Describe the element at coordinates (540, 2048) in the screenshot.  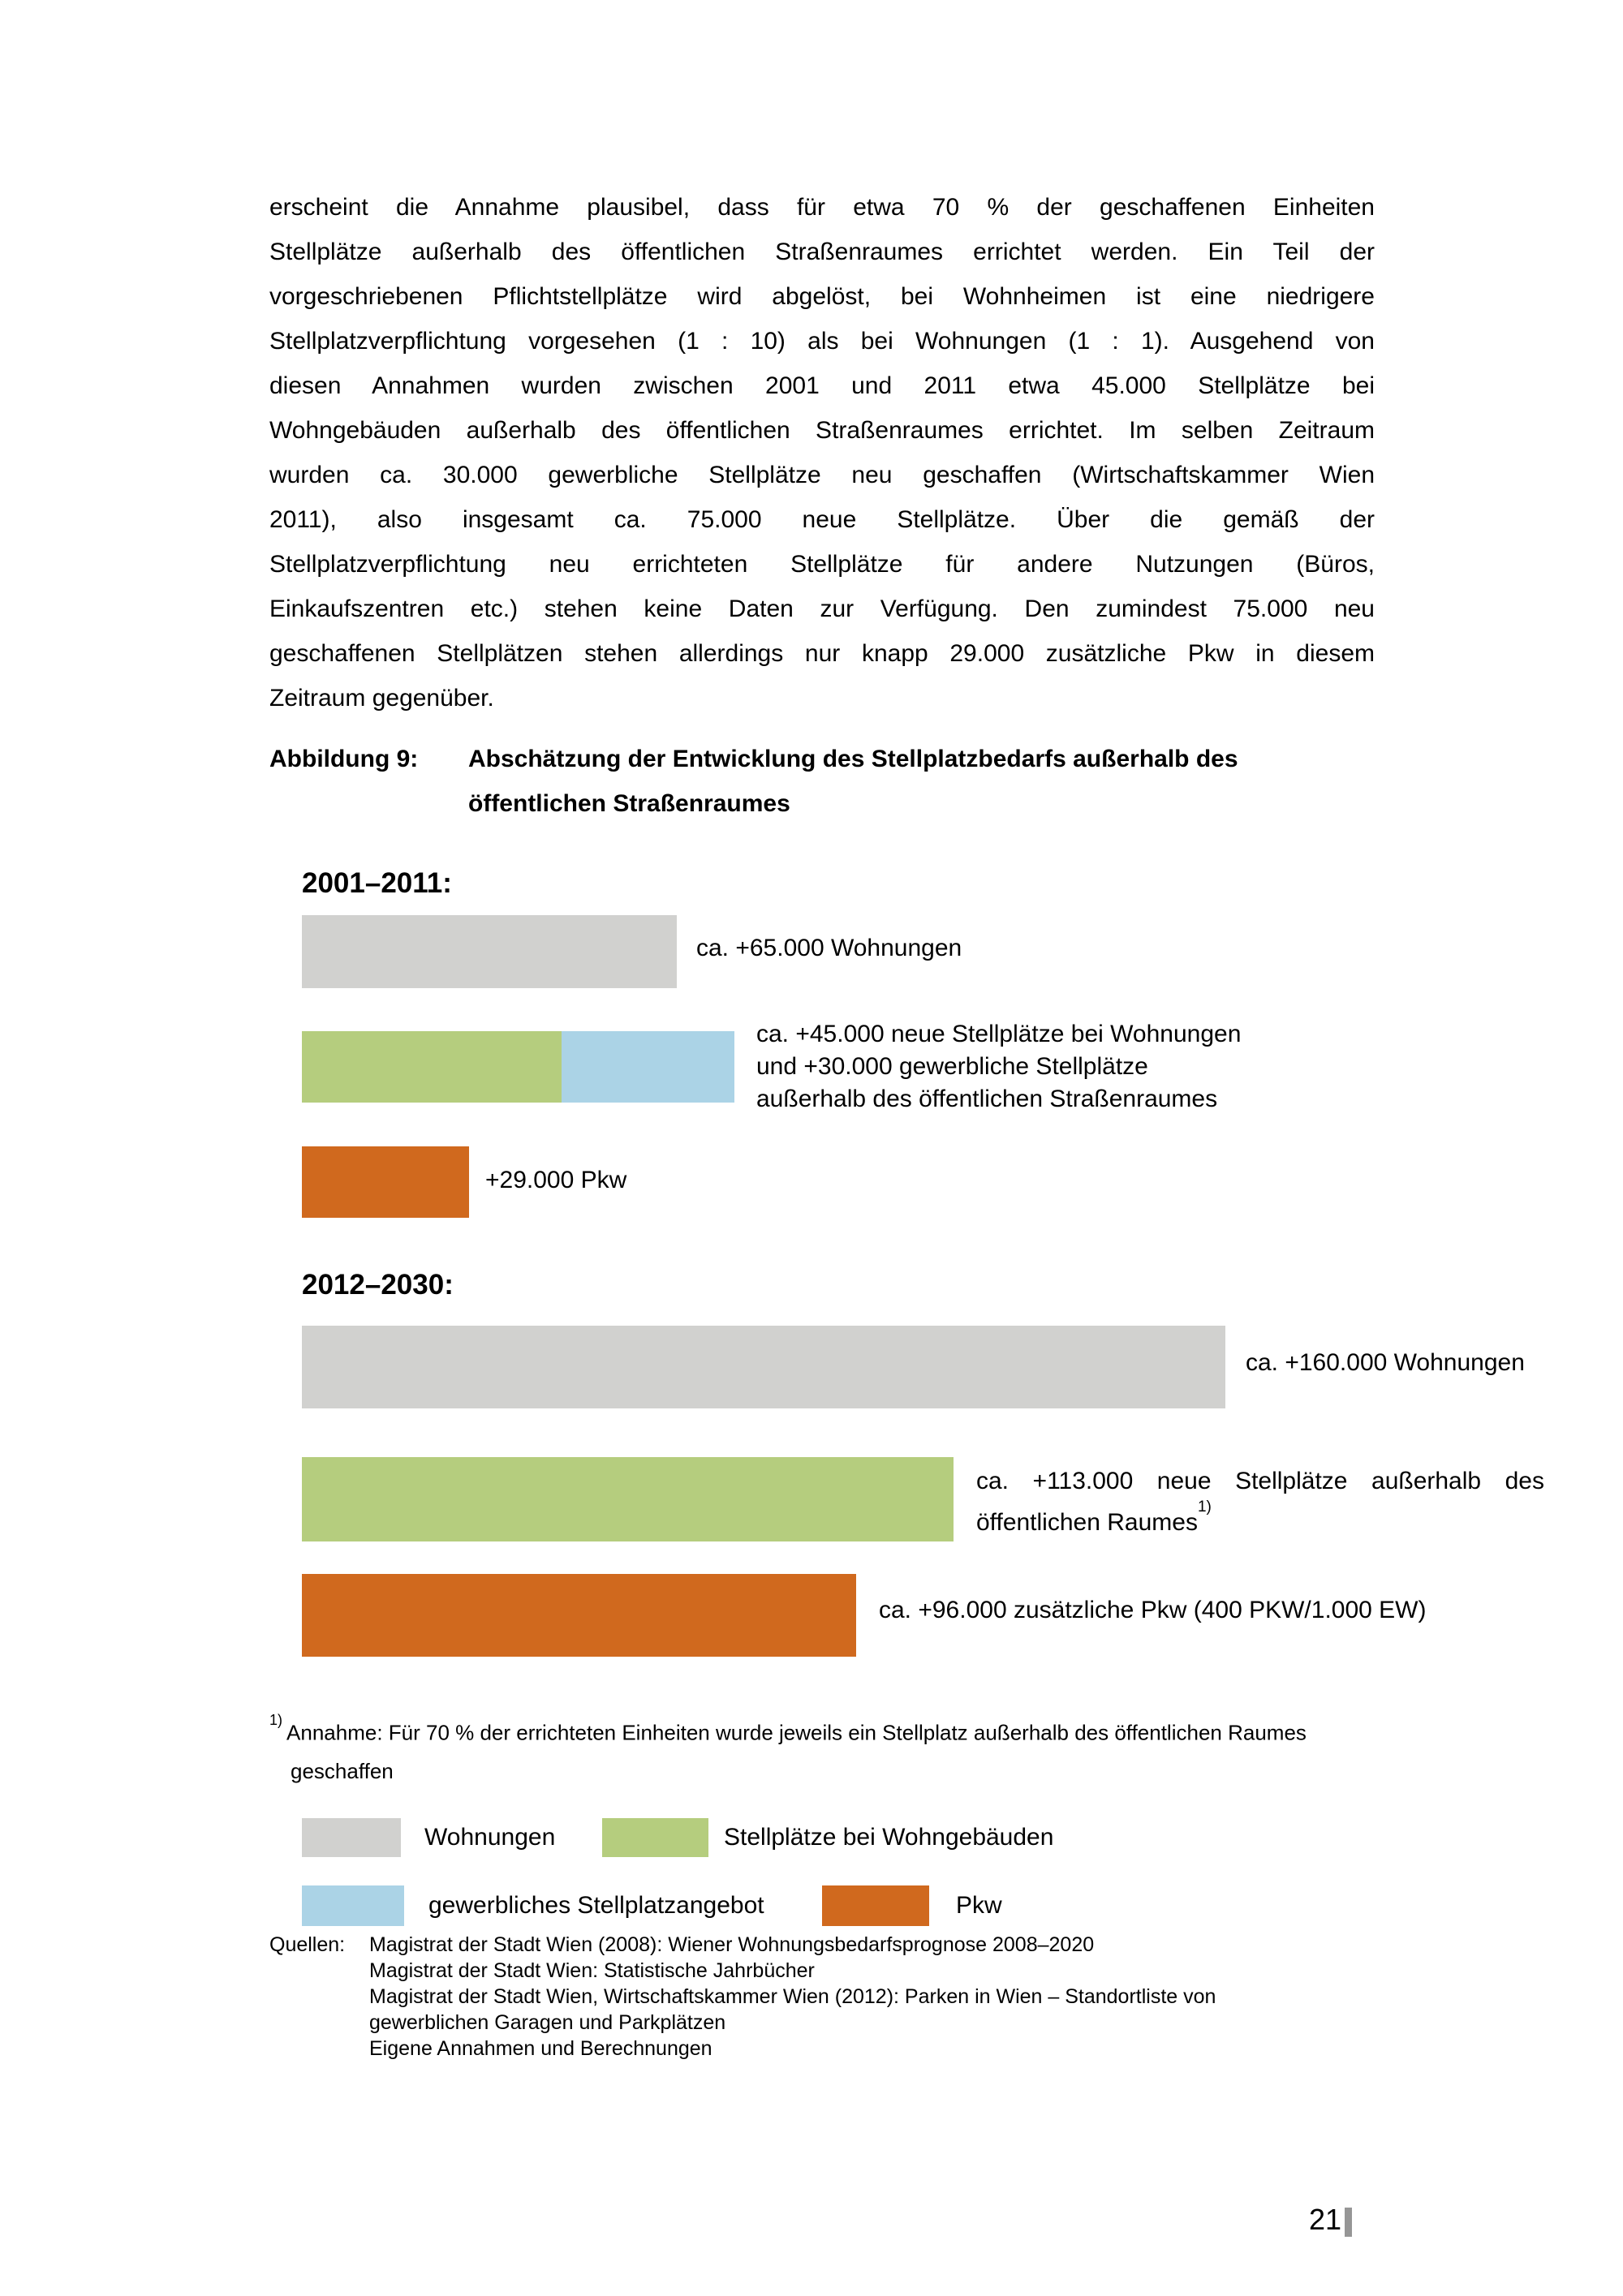
I see `source-line: Eigene Annahmen und Berechnungen` at that location.